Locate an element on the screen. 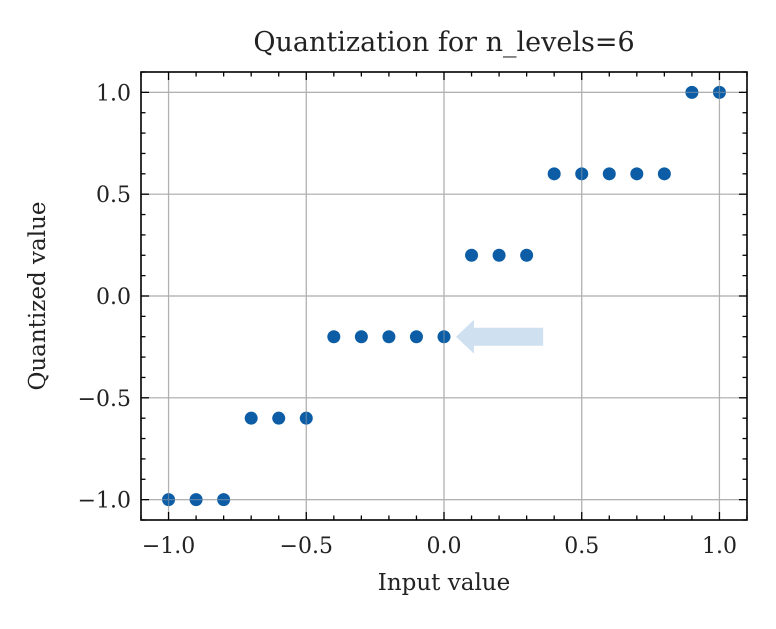  x-tick-label: 1.0 is located at coordinates (719, 546).